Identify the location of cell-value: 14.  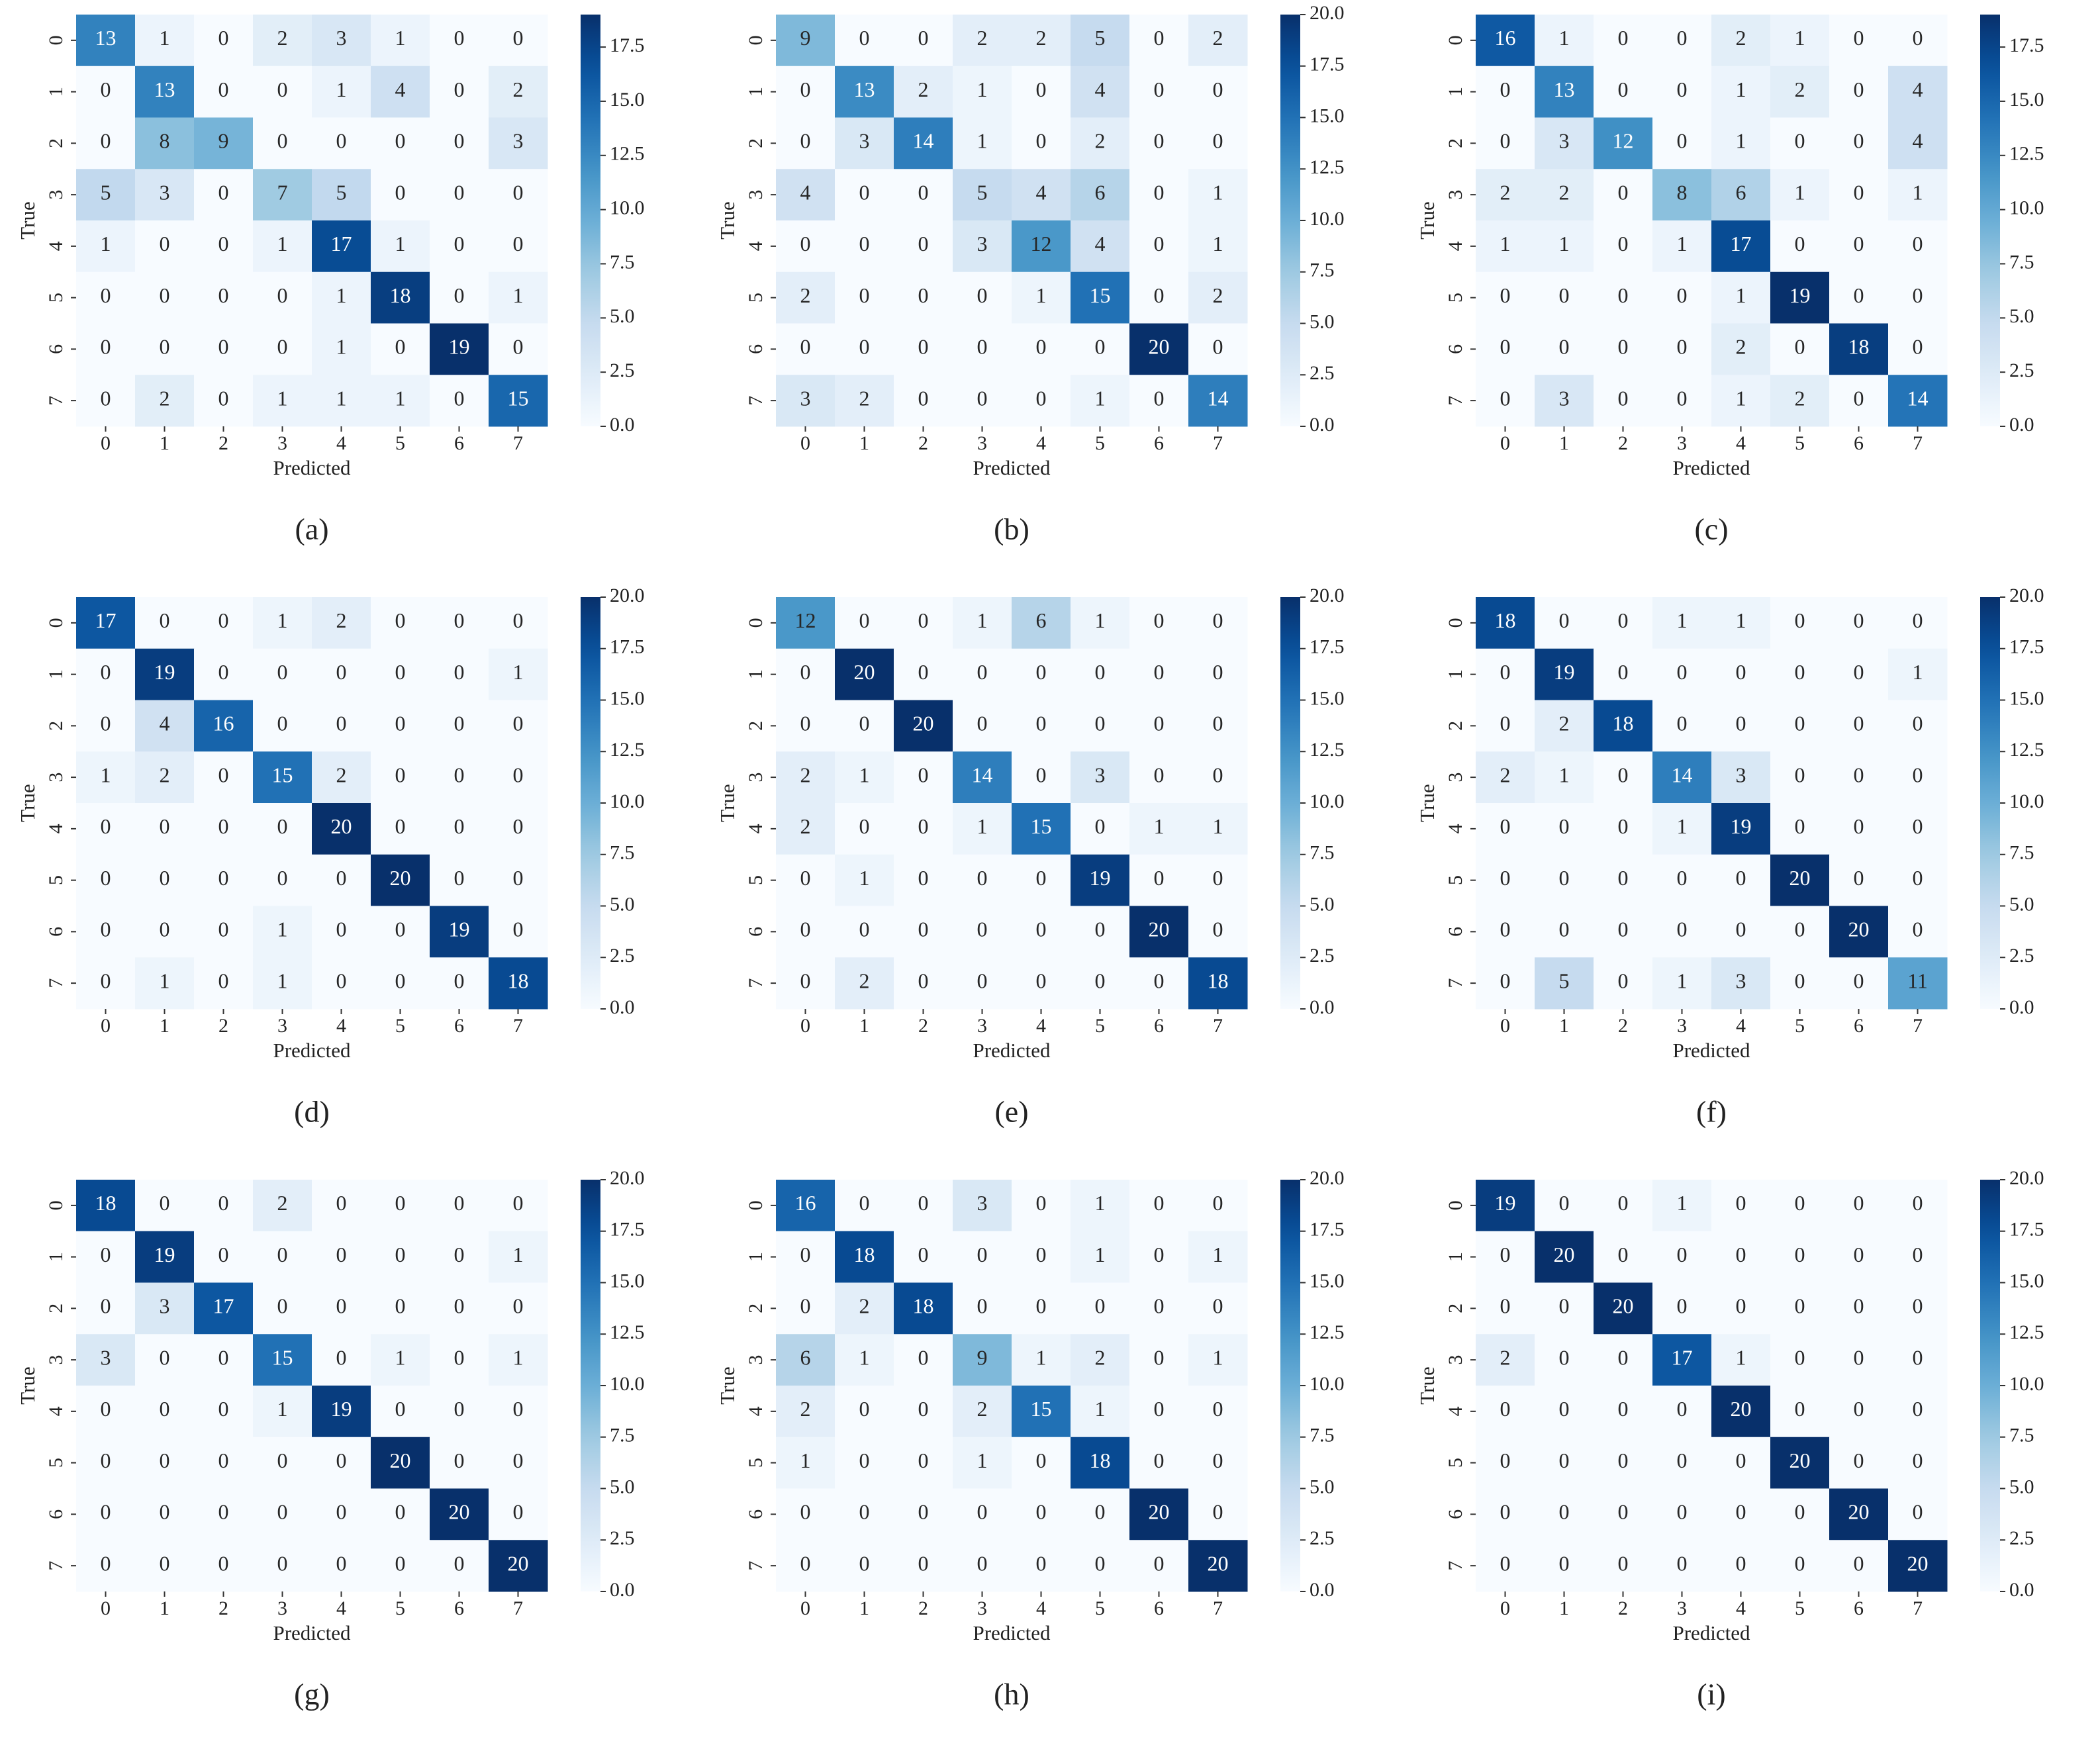
(1682, 774).